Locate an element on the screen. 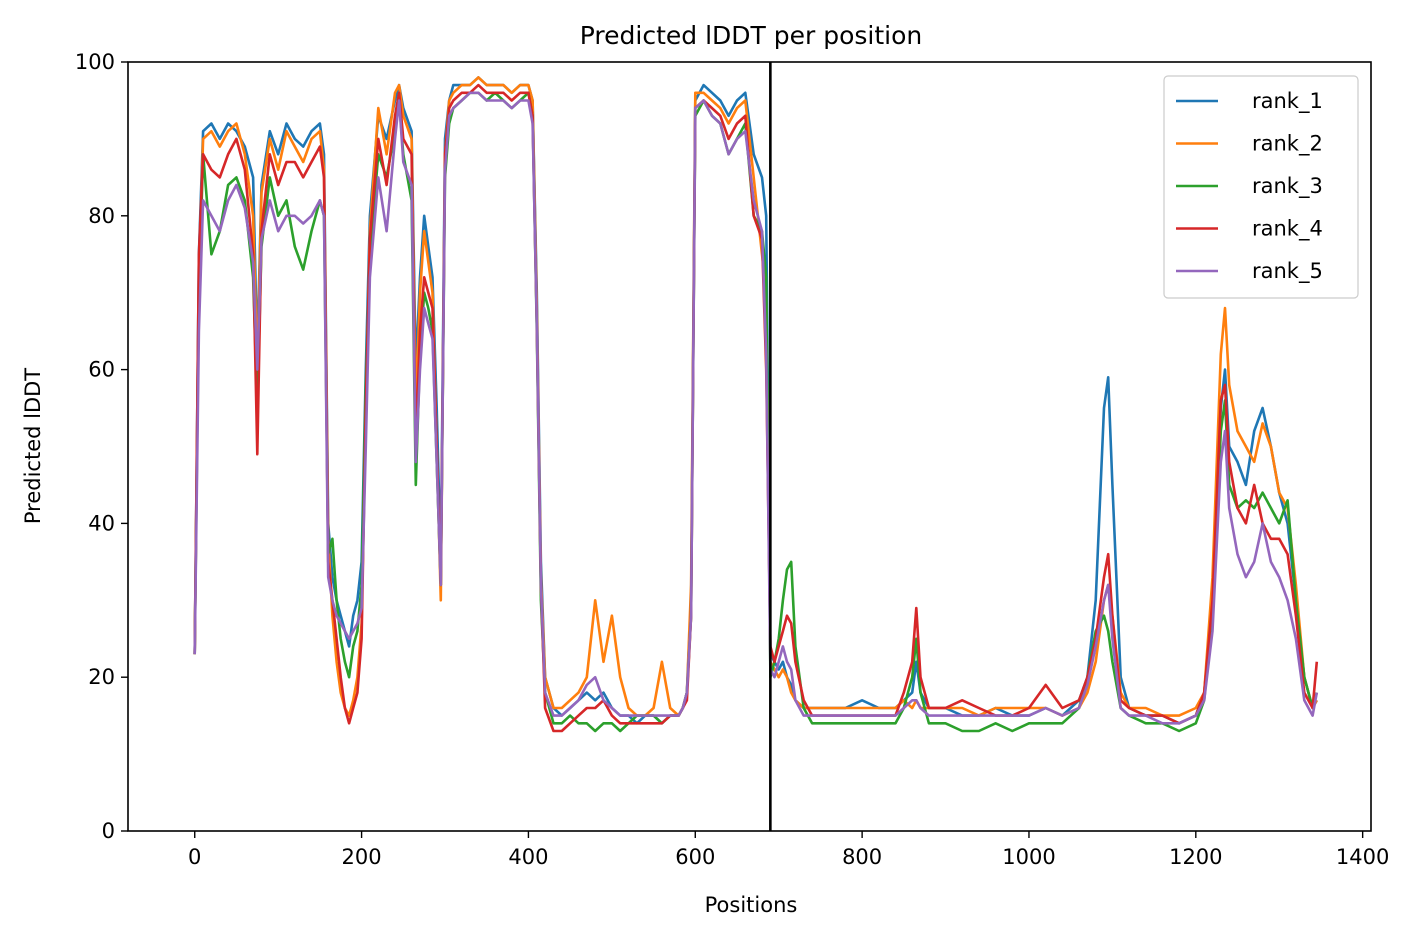  y-tick-label: 80 is located at coordinates (101, 216).